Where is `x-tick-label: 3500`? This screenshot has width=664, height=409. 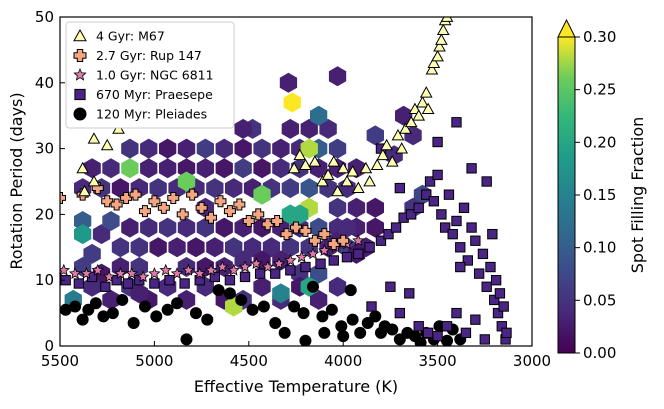
x-tick-label: 3500 is located at coordinates (438, 361).